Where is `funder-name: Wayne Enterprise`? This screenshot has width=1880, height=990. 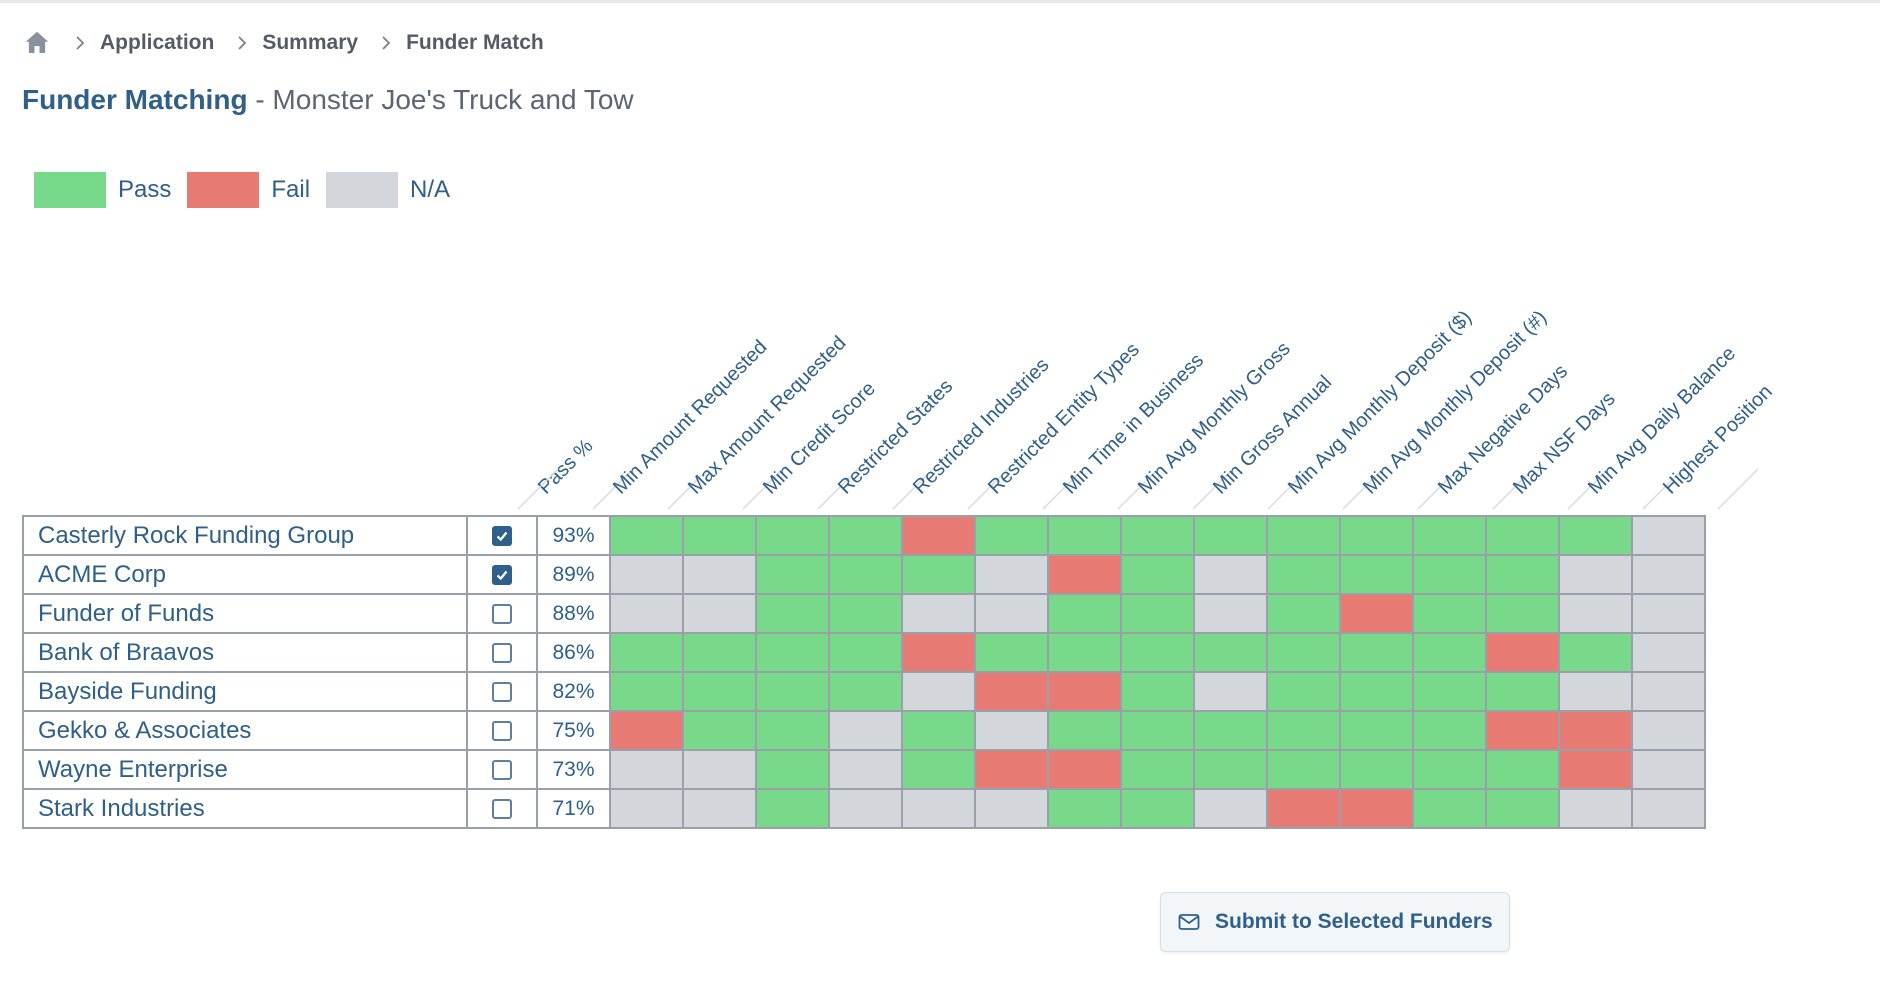 funder-name: Wayne Enterprise is located at coordinates (245, 769).